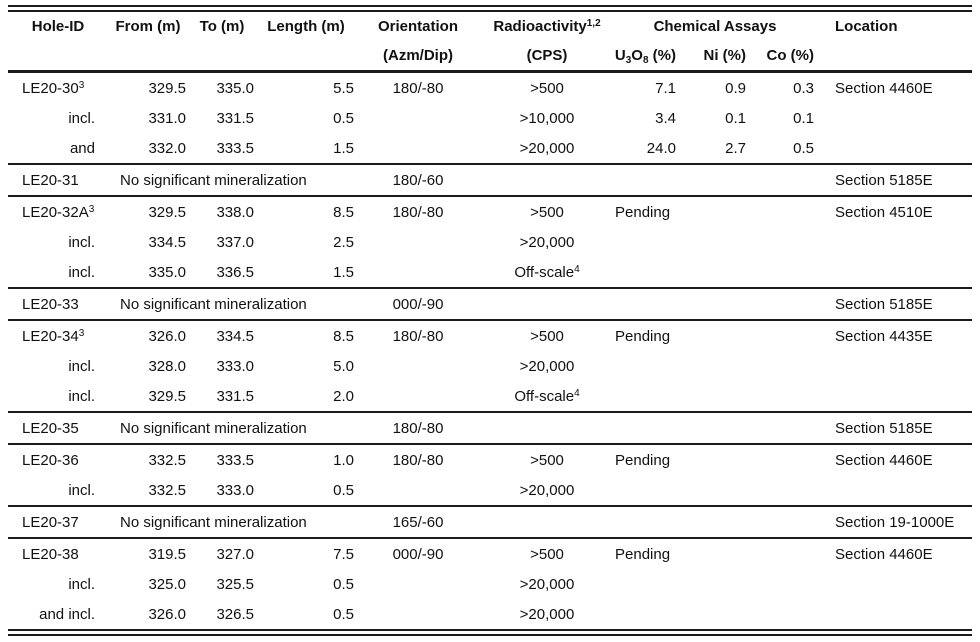  What do you see at coordinates (235, 272) in the screenshot?
I see `to-cell: 336.5` at bounding box center [235, 272].